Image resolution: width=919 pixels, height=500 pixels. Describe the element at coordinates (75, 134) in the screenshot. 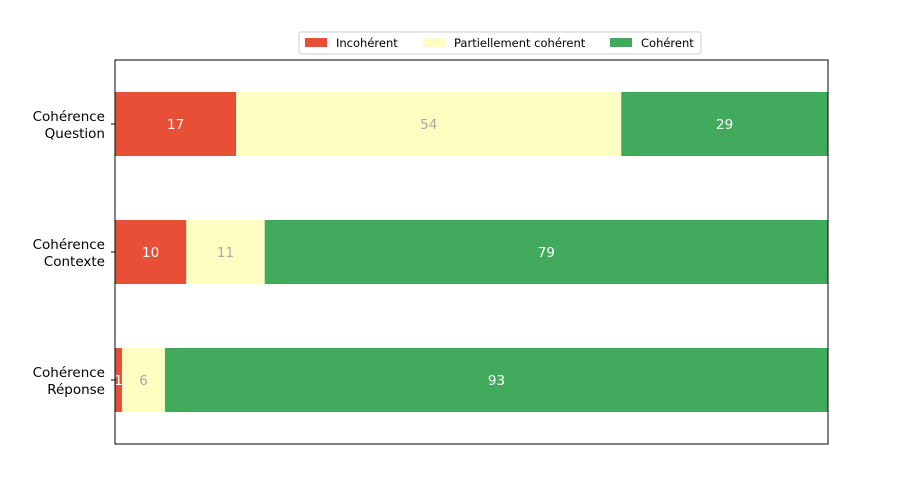

I see `y-tick-label-line: Question` at that location.